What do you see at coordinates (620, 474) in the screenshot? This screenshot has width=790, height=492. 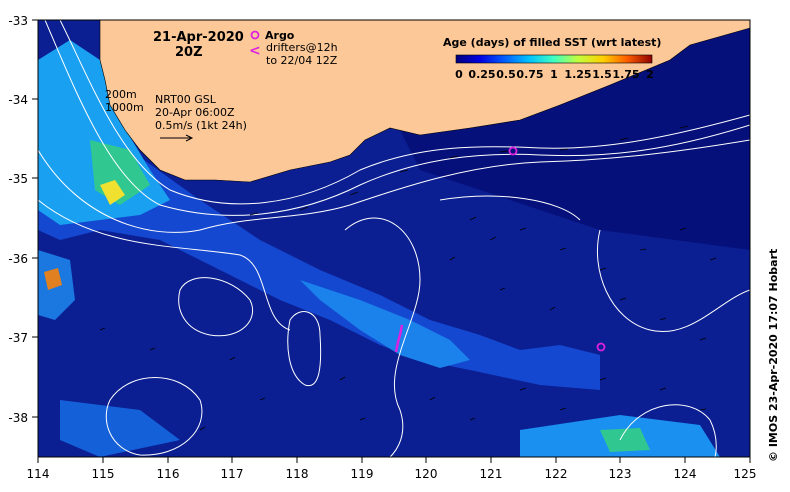 I see `x-tick-label: 123` at bounding box center [620, 474].